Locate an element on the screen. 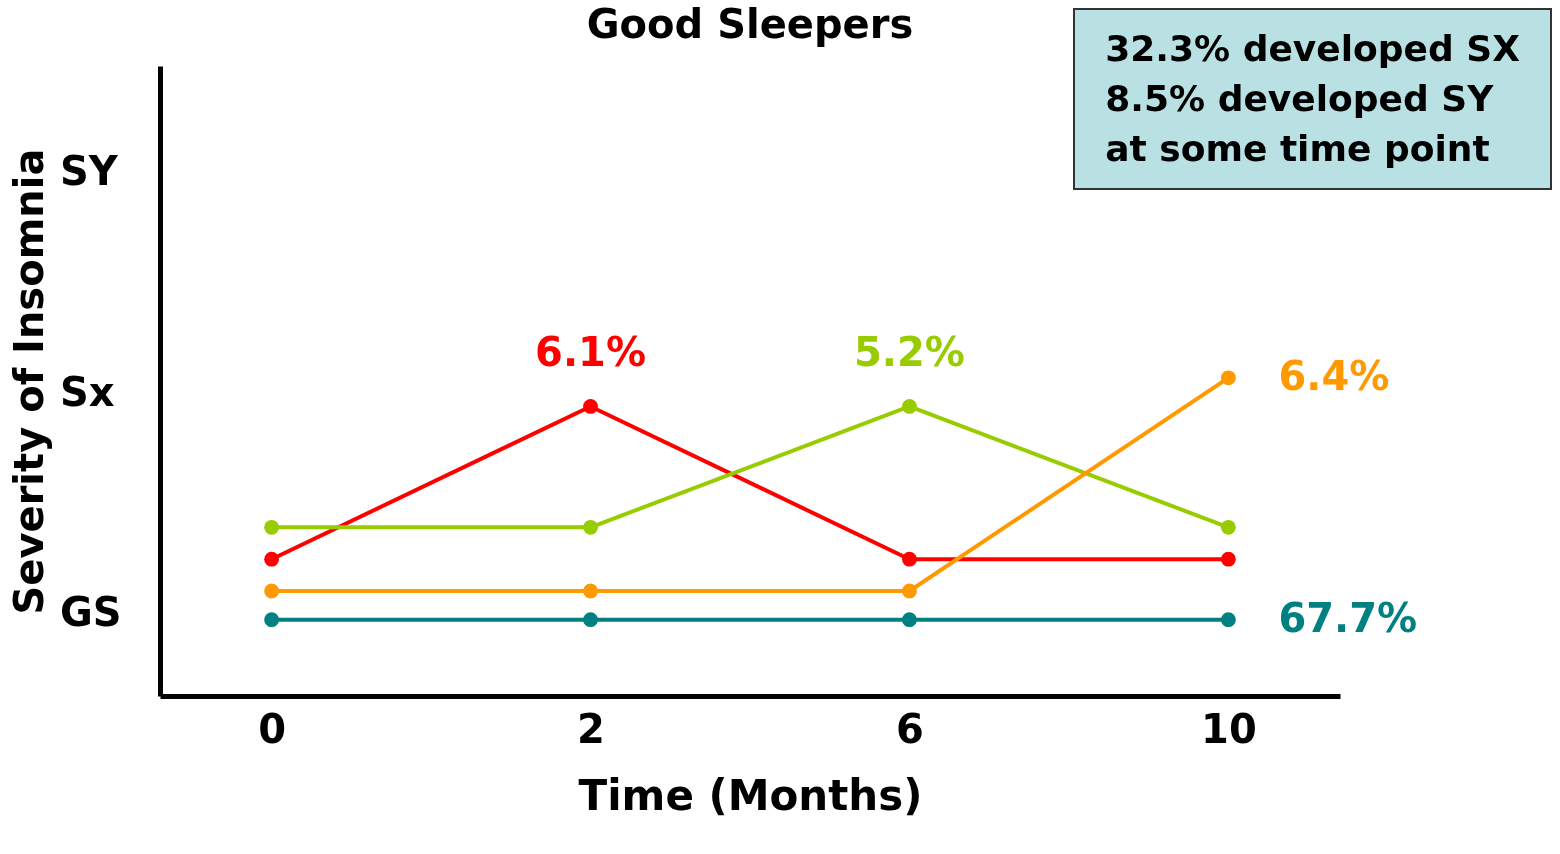  x-tick-label: 6 is located at coordinates (910, 728).